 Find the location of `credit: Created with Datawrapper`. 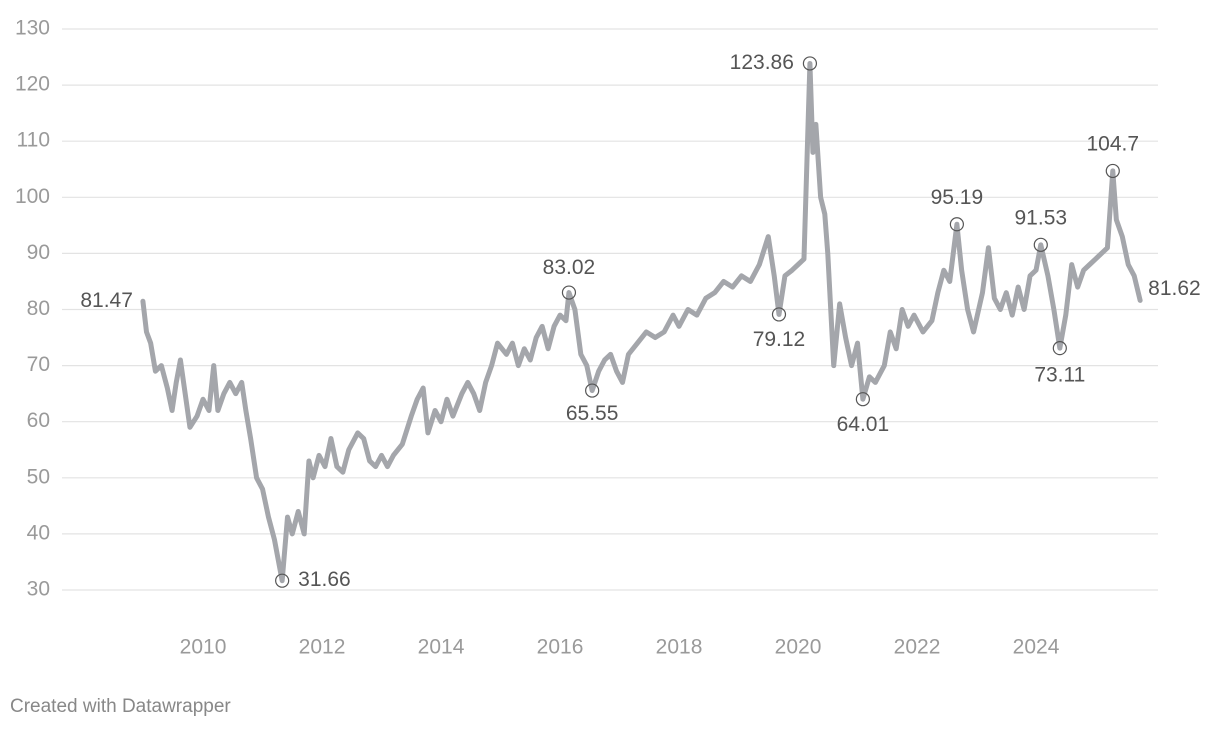

credit: Created with Datawrapper is located at coordinates (120, 706).